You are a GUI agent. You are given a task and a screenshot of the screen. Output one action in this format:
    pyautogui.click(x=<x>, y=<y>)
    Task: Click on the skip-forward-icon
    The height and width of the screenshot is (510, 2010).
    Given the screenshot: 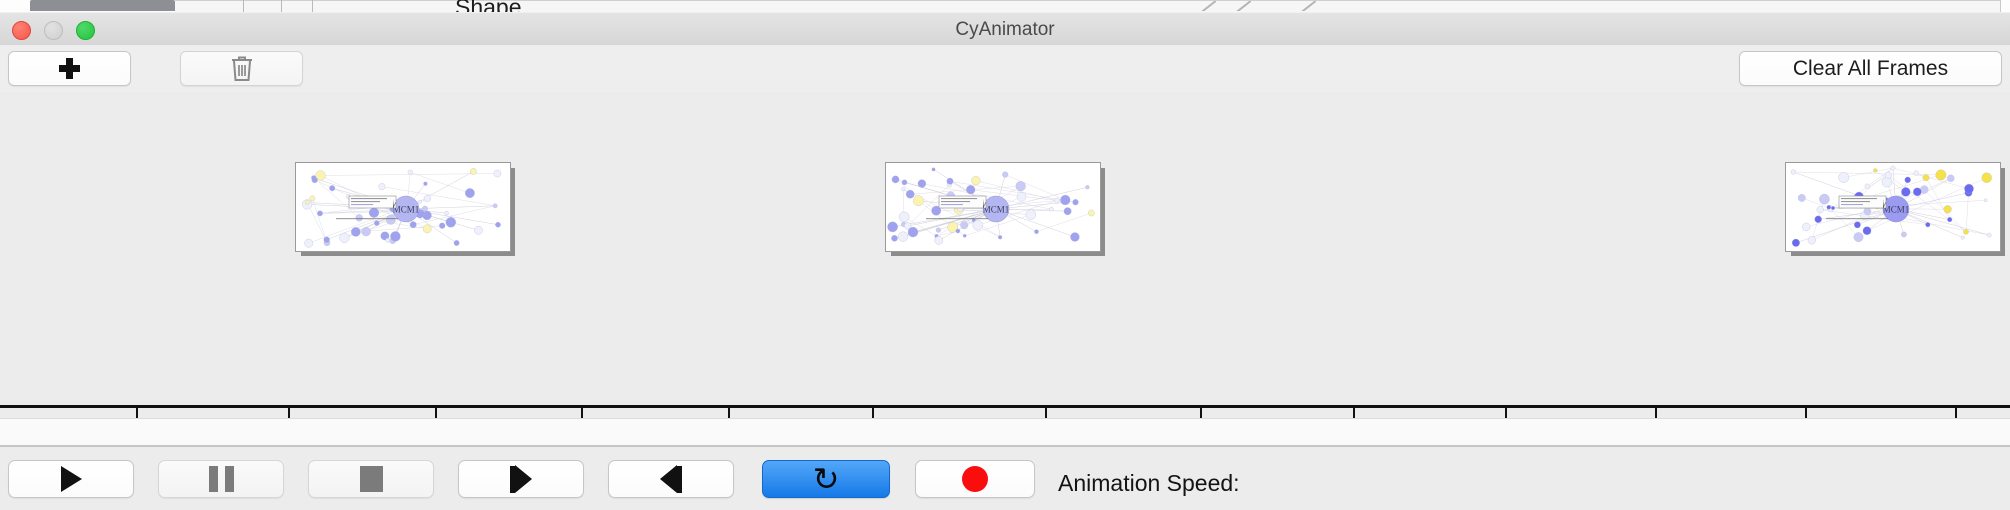 What is the action you would take?
    pyautogui.click(x=671, y=479)
    